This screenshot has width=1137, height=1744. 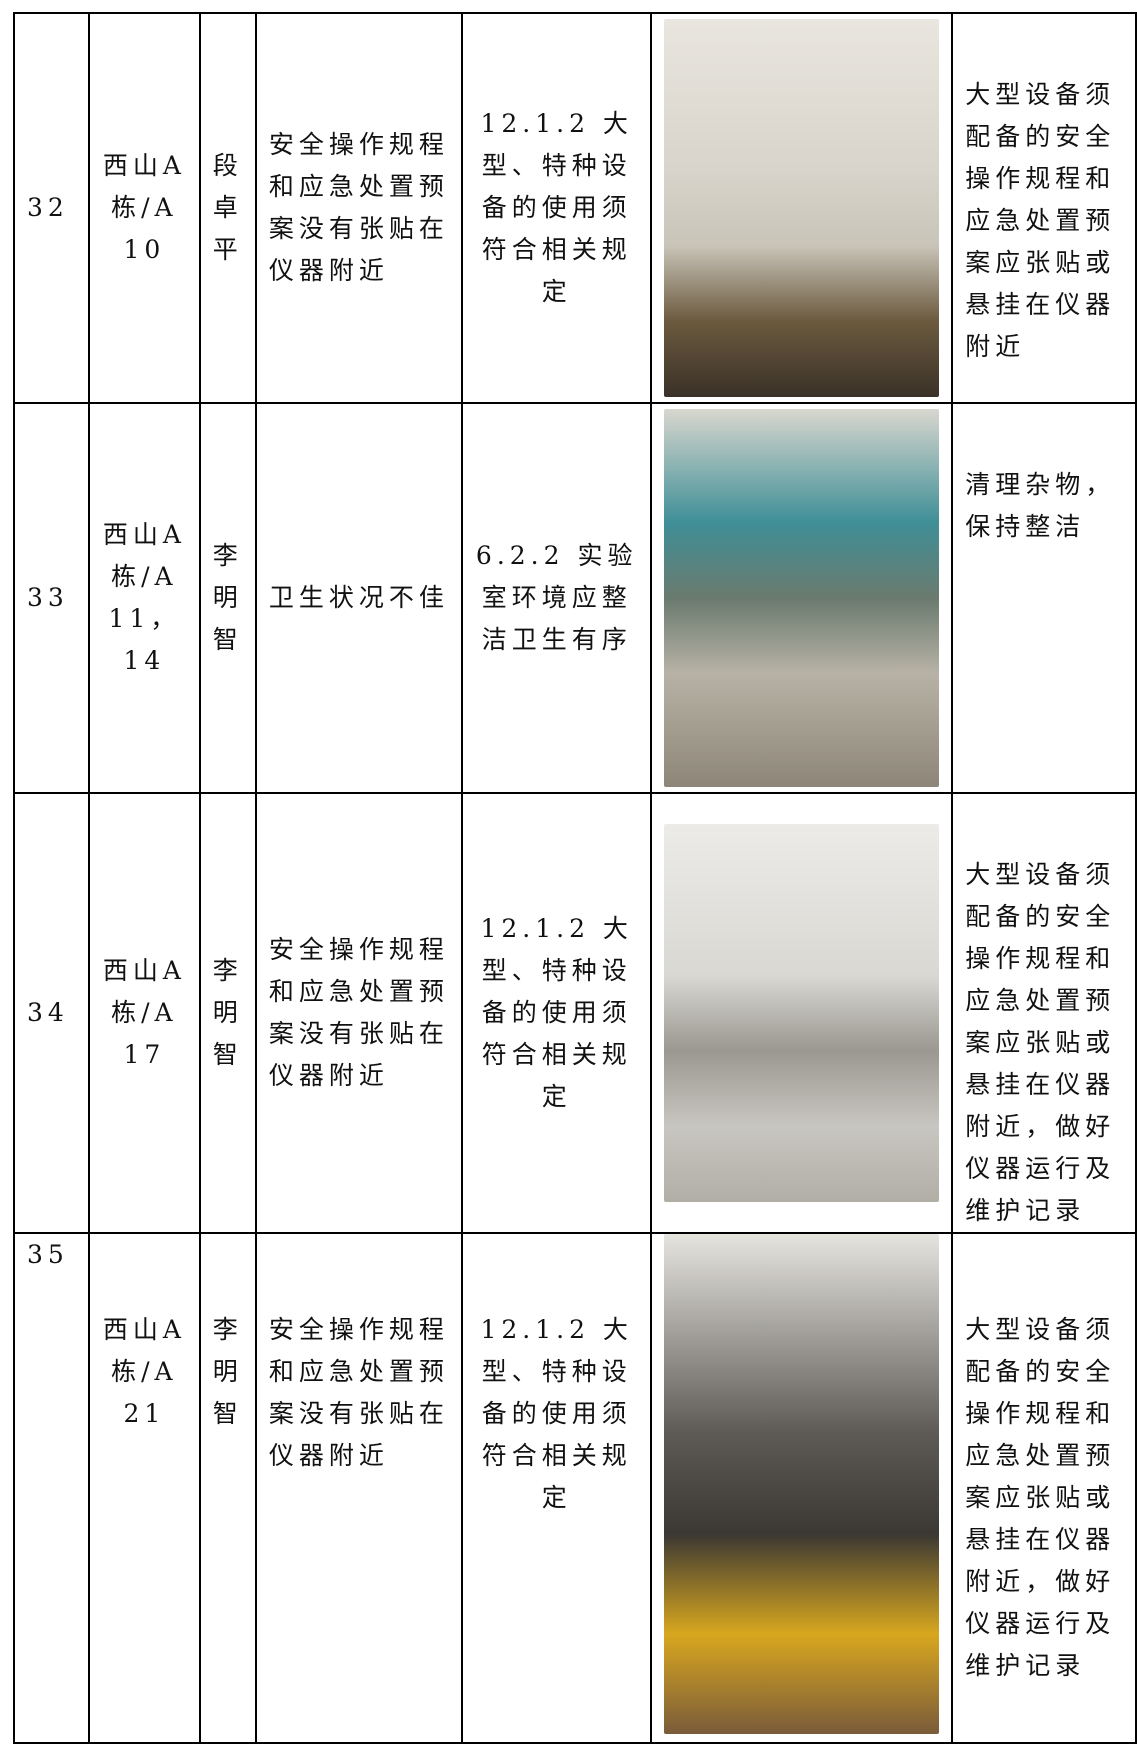 I want to click on row-number: 35, so click(x=51, y=1488).